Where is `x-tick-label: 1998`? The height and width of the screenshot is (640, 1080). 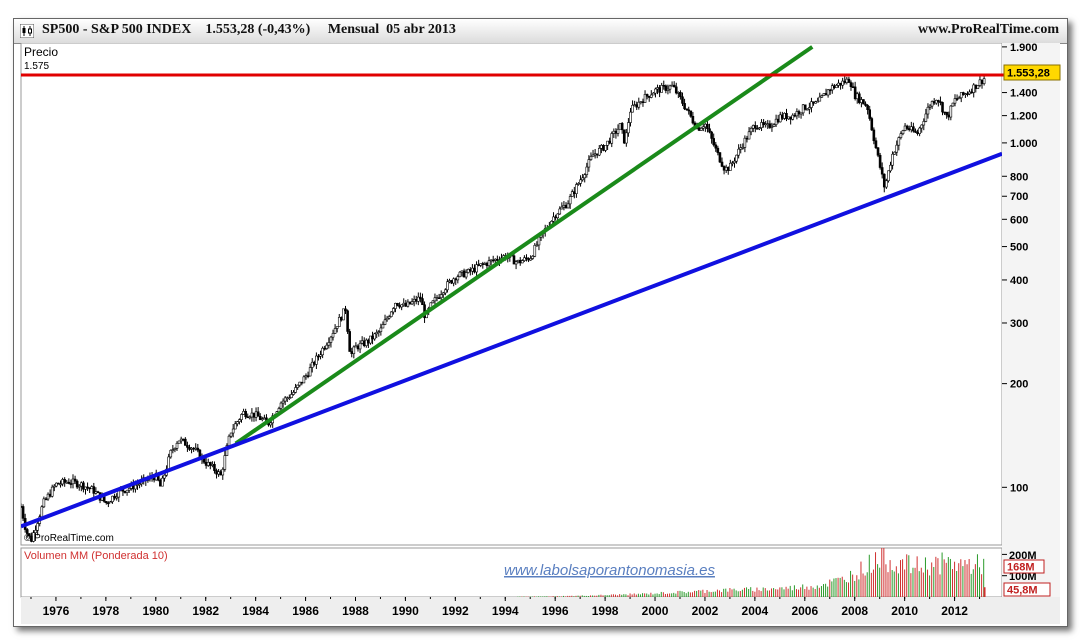 x-tick-label: 1998 is located at coordinates (605, 611).